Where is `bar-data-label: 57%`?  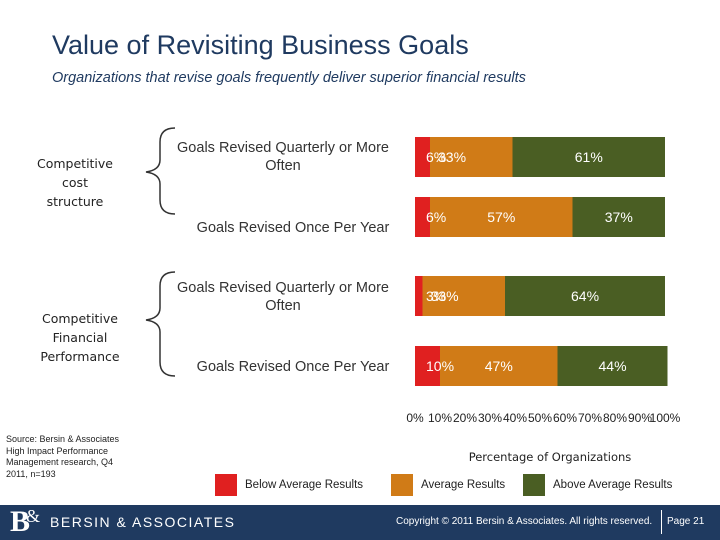 bar-data-label: 57% is located at coordinates (501, 217).